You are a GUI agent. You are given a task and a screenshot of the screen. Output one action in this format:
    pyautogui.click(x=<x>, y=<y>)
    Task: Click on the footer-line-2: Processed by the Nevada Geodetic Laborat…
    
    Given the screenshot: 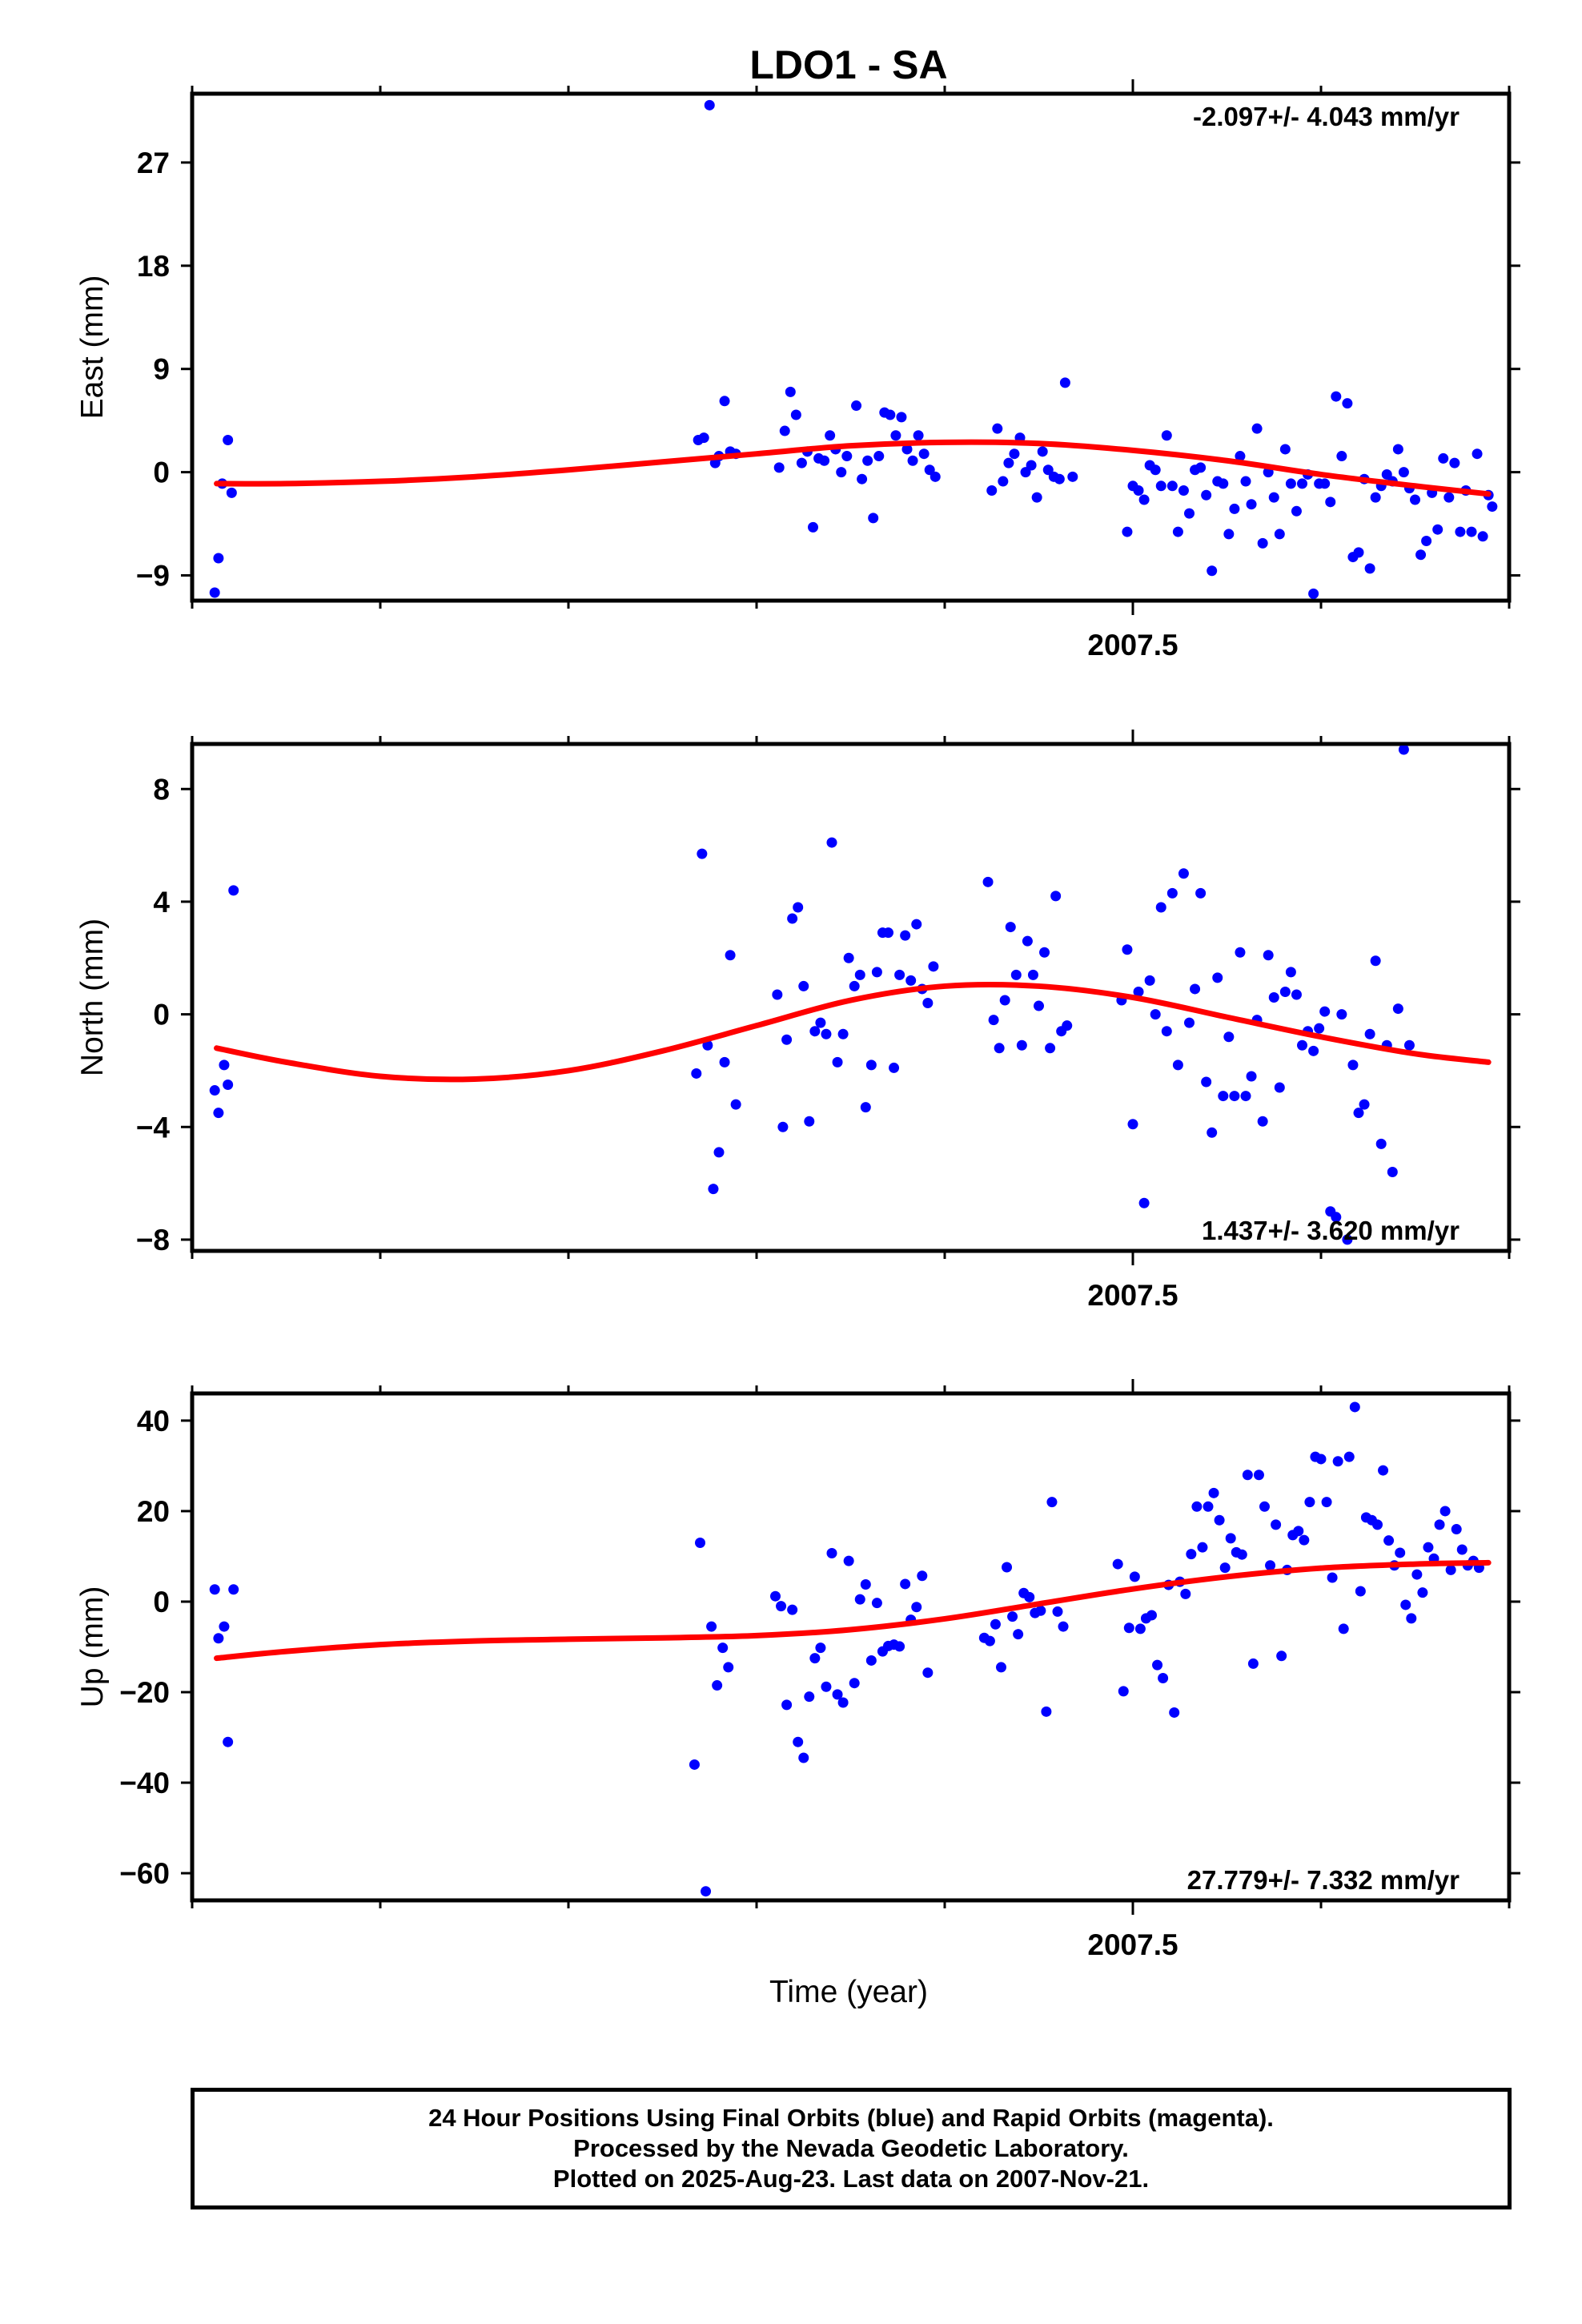 What is the action you would take?
    pyautogui.click(x=851, y=2148)
    